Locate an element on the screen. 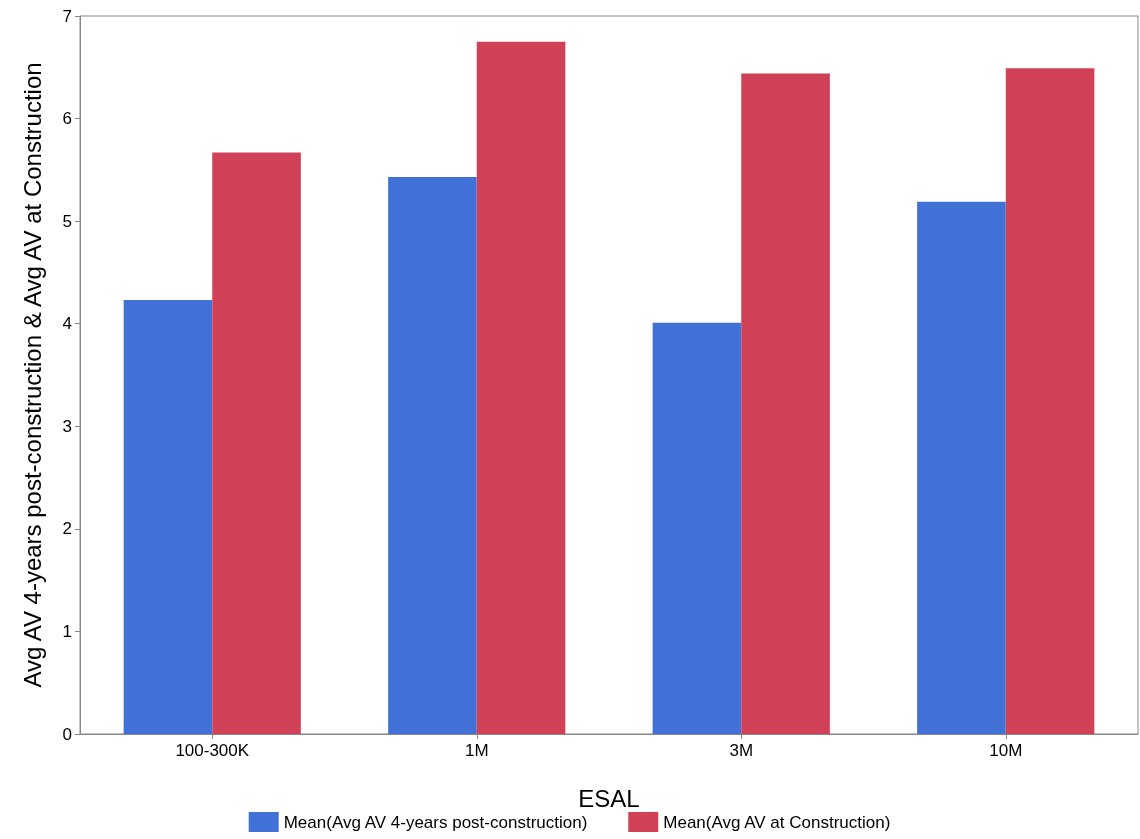 This screenshot has width=1140, height=839. y-tick-label: 3 is located at coordinates (67, 426).